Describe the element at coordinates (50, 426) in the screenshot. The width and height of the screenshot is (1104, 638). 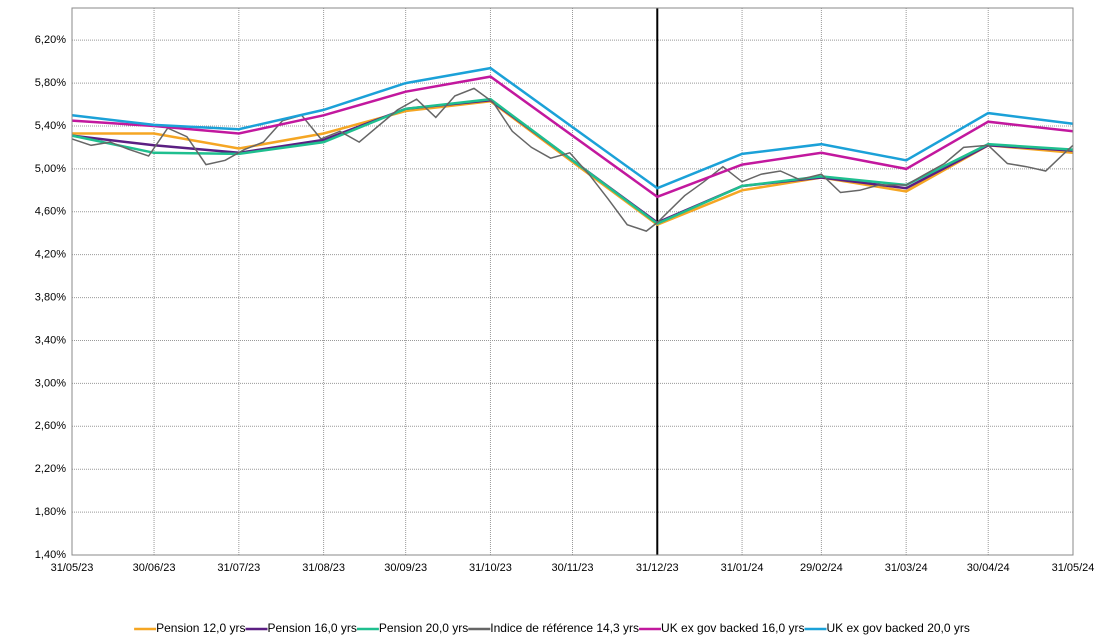
I see `y-tick-label: 2,60%` at that location.